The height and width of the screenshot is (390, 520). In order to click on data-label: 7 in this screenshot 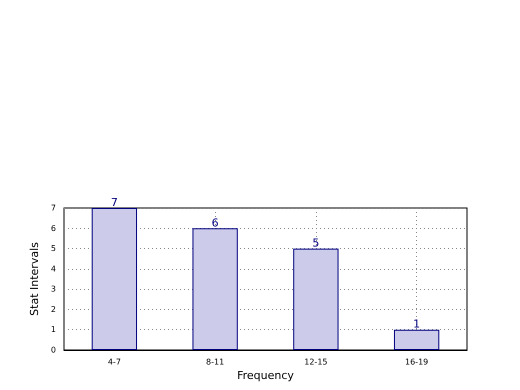, I will do `click(114, 202)`.